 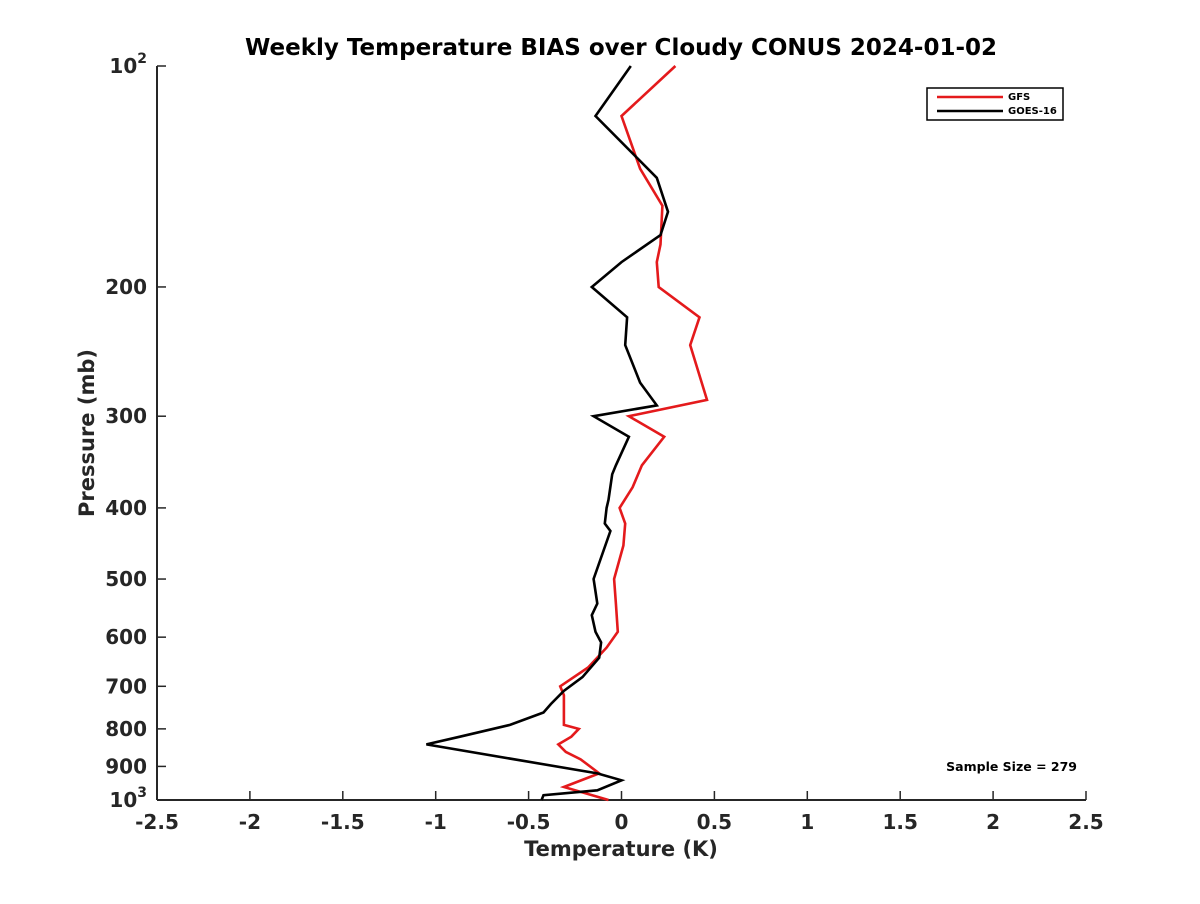 I want to click on y-tick-label: 10³, so click(x=128, y=798).